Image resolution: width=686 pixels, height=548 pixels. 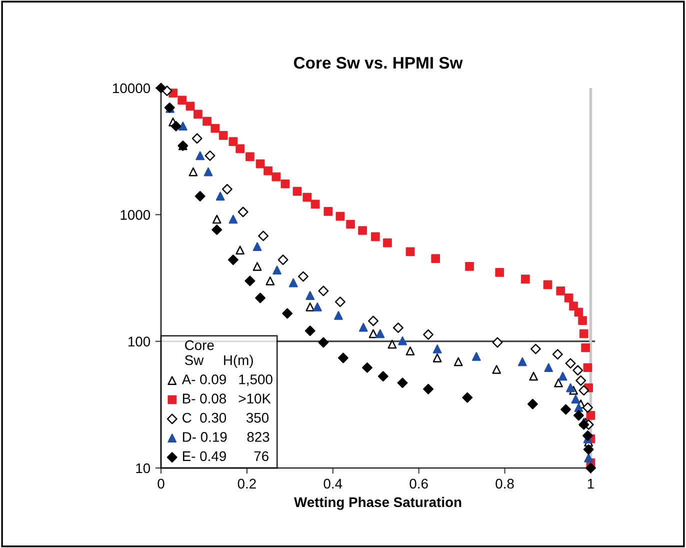 I want to click on y-tick-label: 10, so click(x=143, y=468).